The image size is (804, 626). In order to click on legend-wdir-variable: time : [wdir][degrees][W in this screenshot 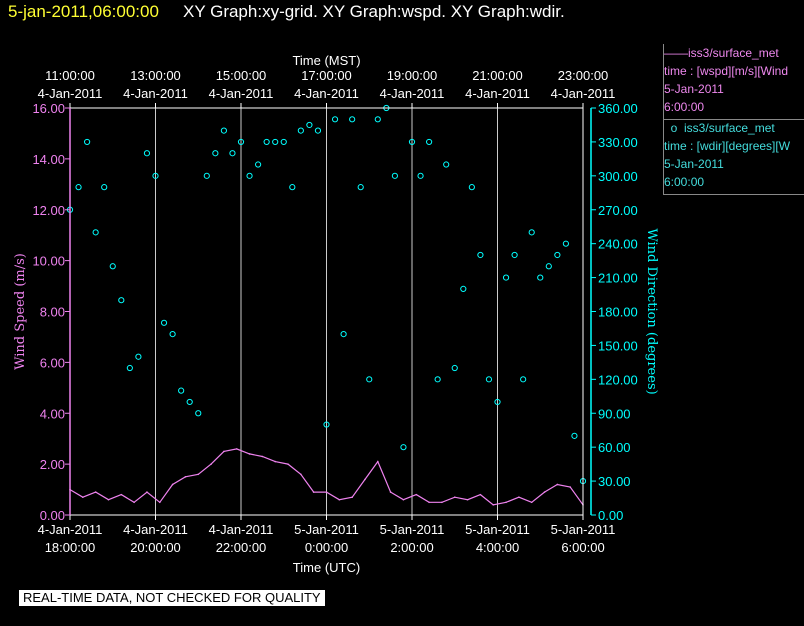, I will do `click(727, 146)`.